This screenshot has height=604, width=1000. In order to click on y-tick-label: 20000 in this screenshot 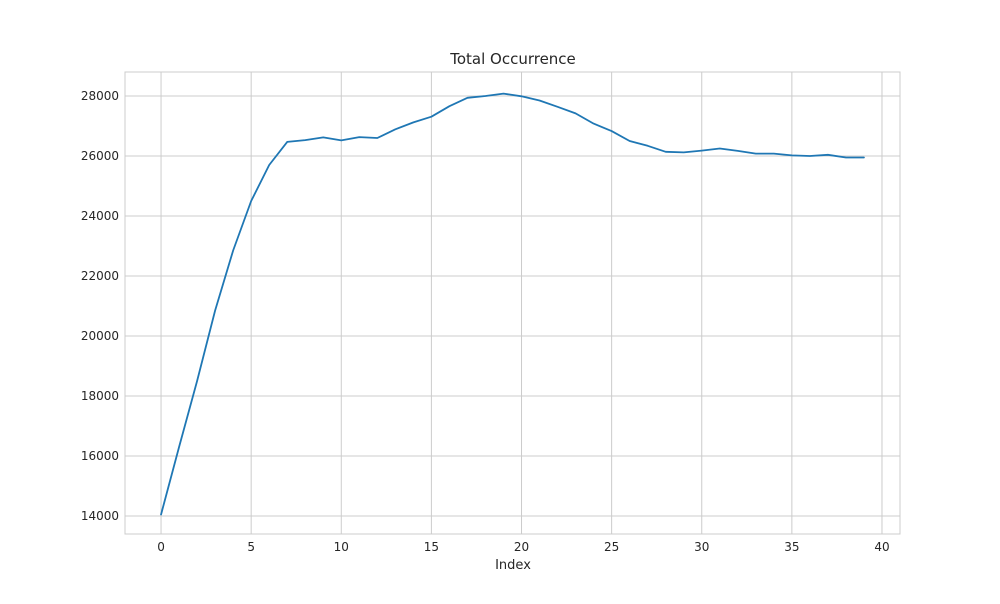, I will do `click(100, 336)`.